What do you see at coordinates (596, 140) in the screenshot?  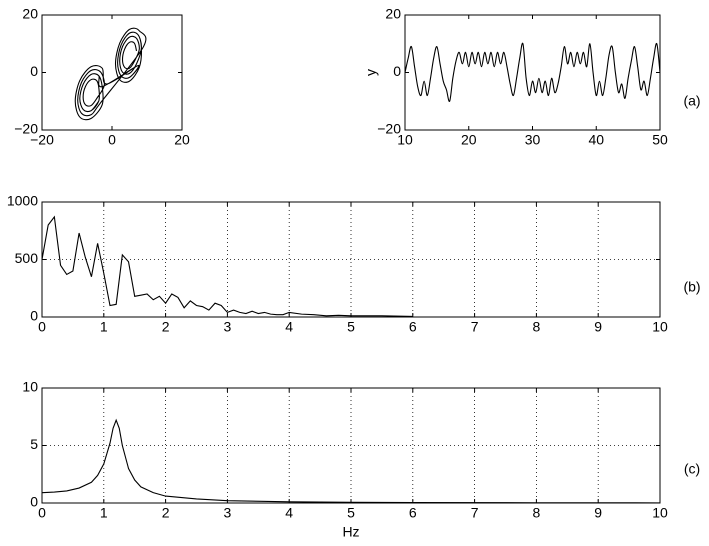 I see `x-tick-label: 40` at bounding box center [596, 140].